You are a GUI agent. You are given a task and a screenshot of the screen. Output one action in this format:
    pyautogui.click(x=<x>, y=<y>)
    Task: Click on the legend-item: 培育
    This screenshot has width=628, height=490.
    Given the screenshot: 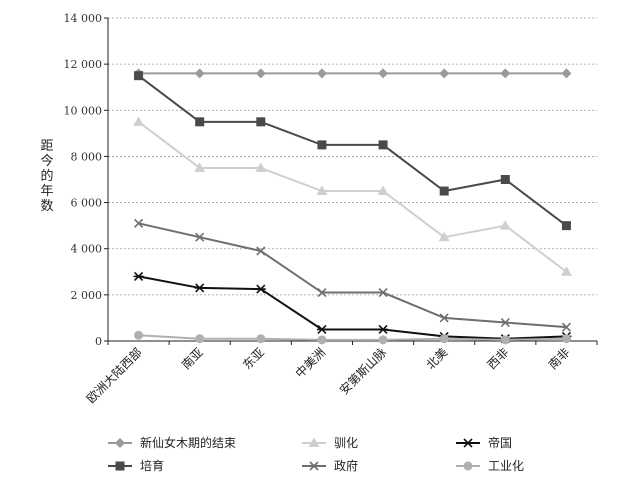 What is the action you would take?
    pyautogui.click(x=136, y=465)
    